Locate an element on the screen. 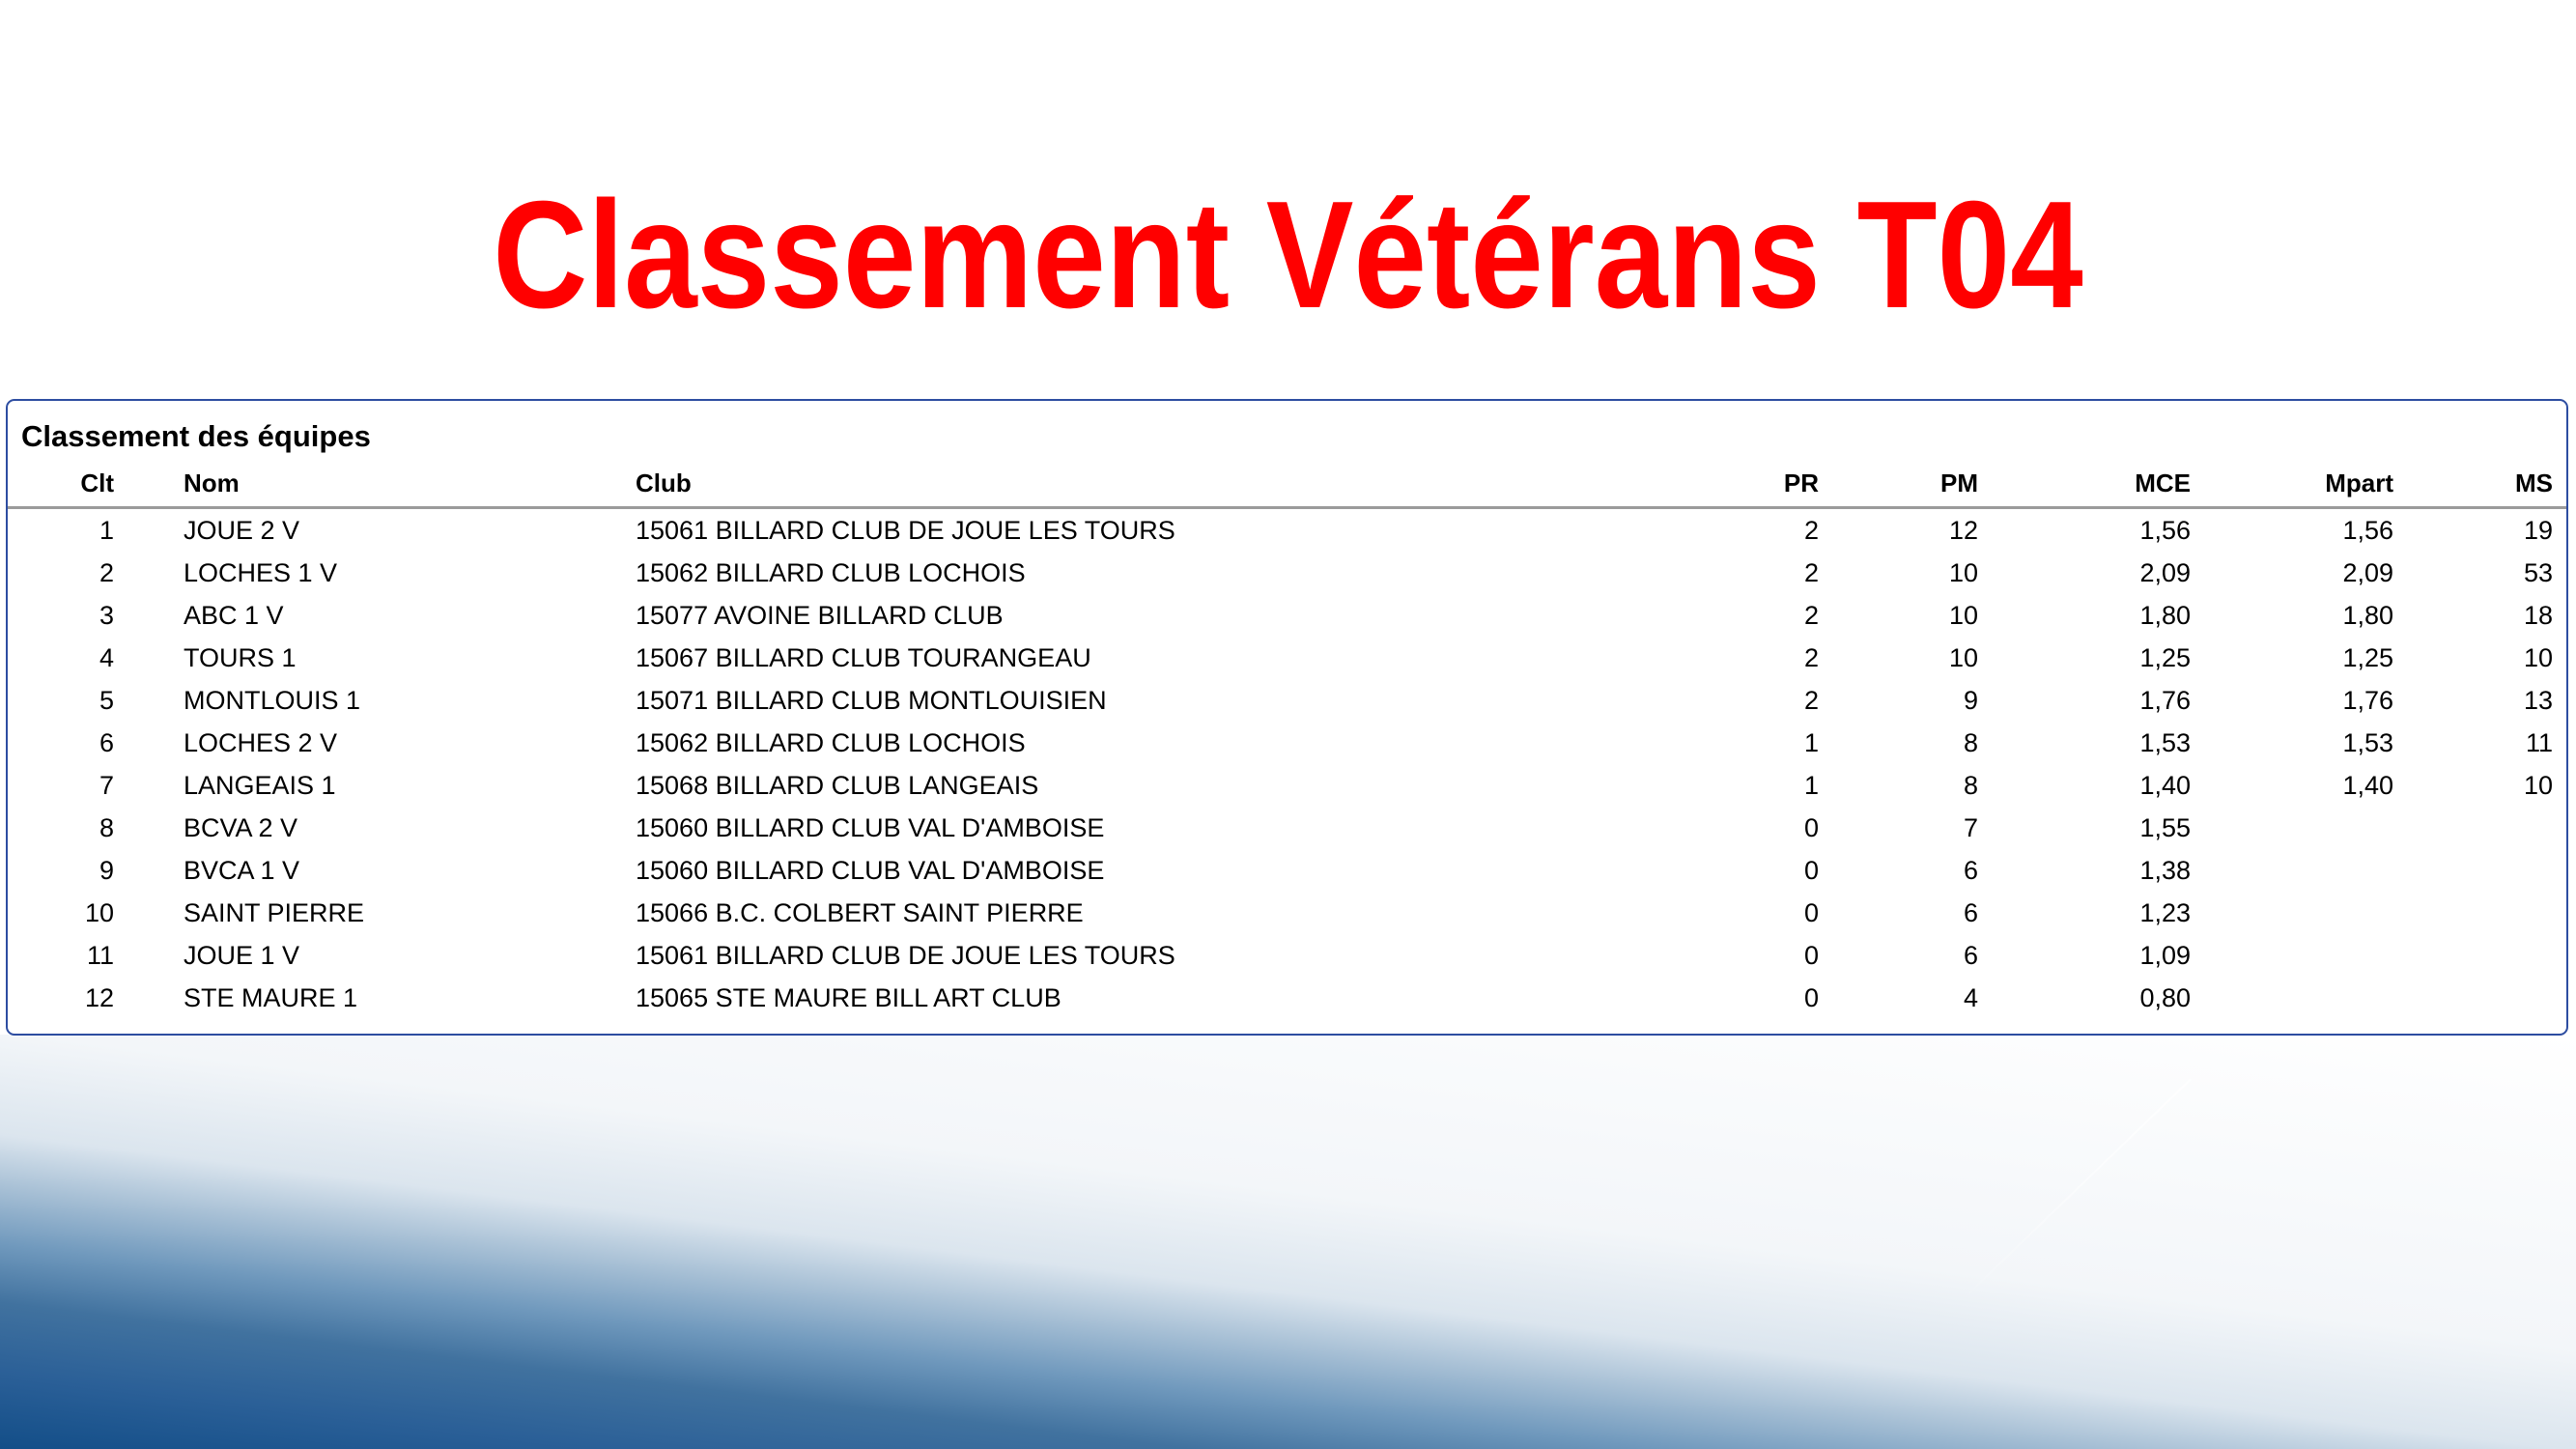  cell-mce: 1,23 is located at coordinates (2165, 912).